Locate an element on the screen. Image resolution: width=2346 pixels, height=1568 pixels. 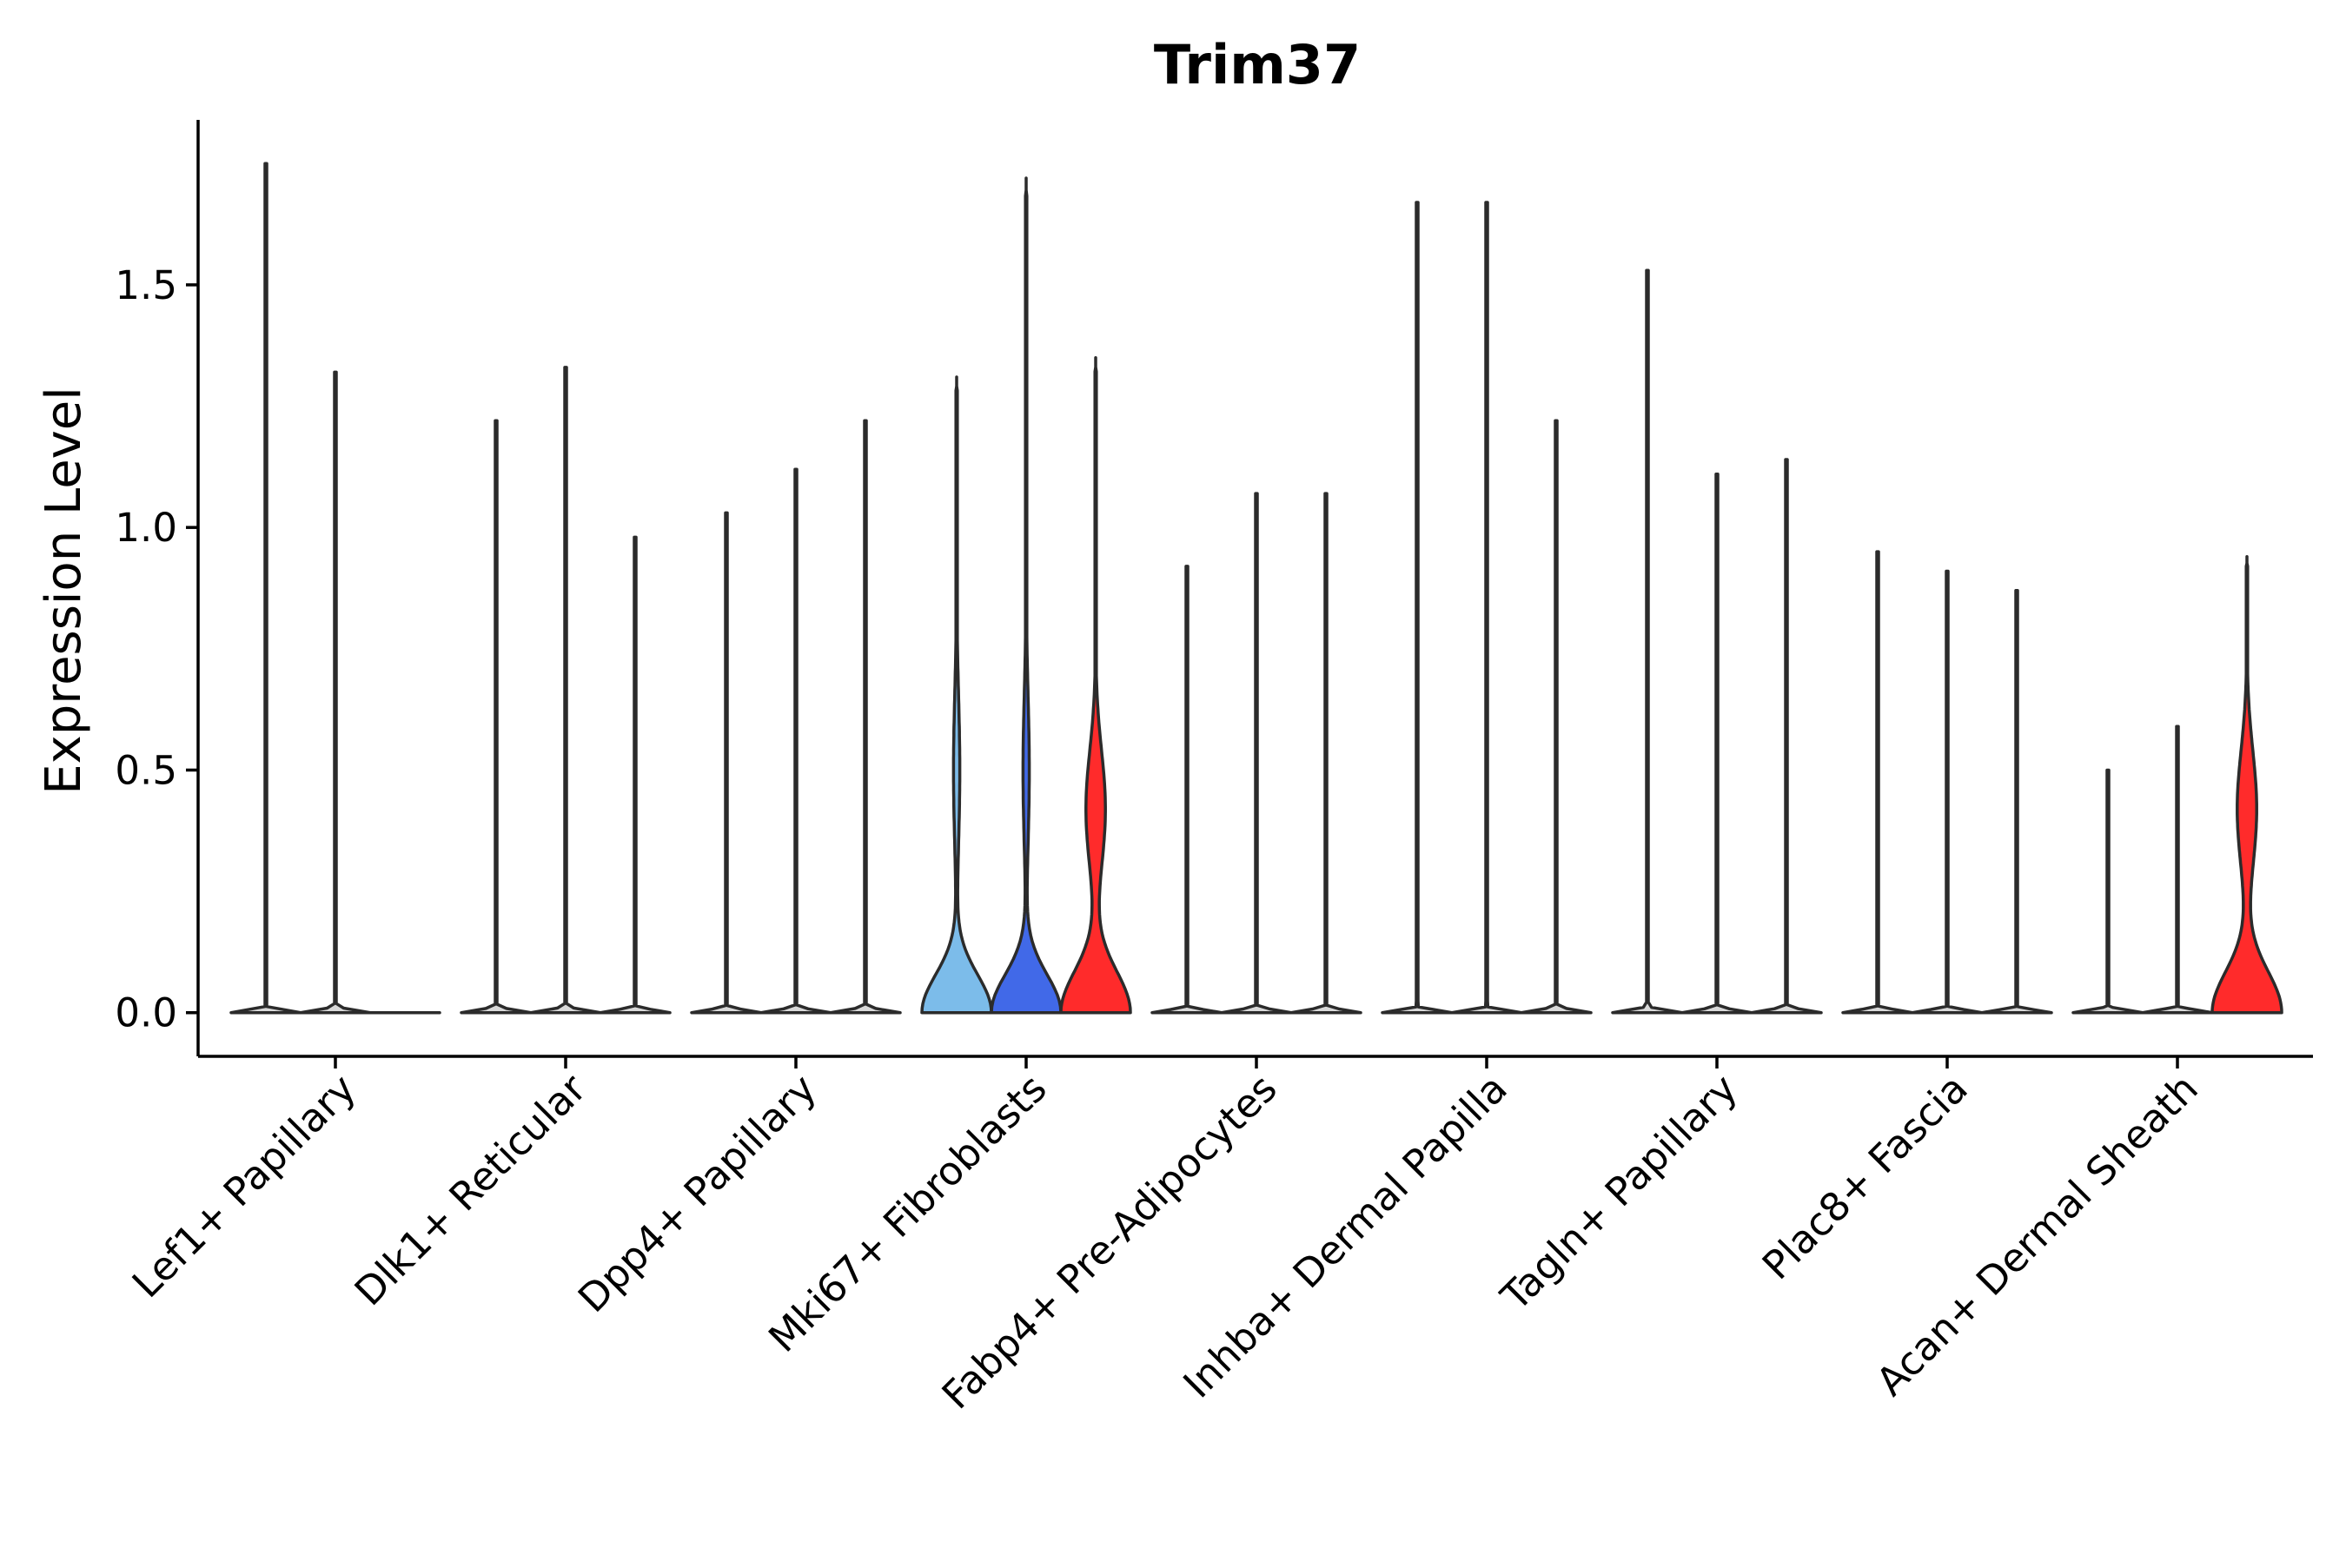
y-tick-label: 0.0 is located at coordinates (146, 1013).